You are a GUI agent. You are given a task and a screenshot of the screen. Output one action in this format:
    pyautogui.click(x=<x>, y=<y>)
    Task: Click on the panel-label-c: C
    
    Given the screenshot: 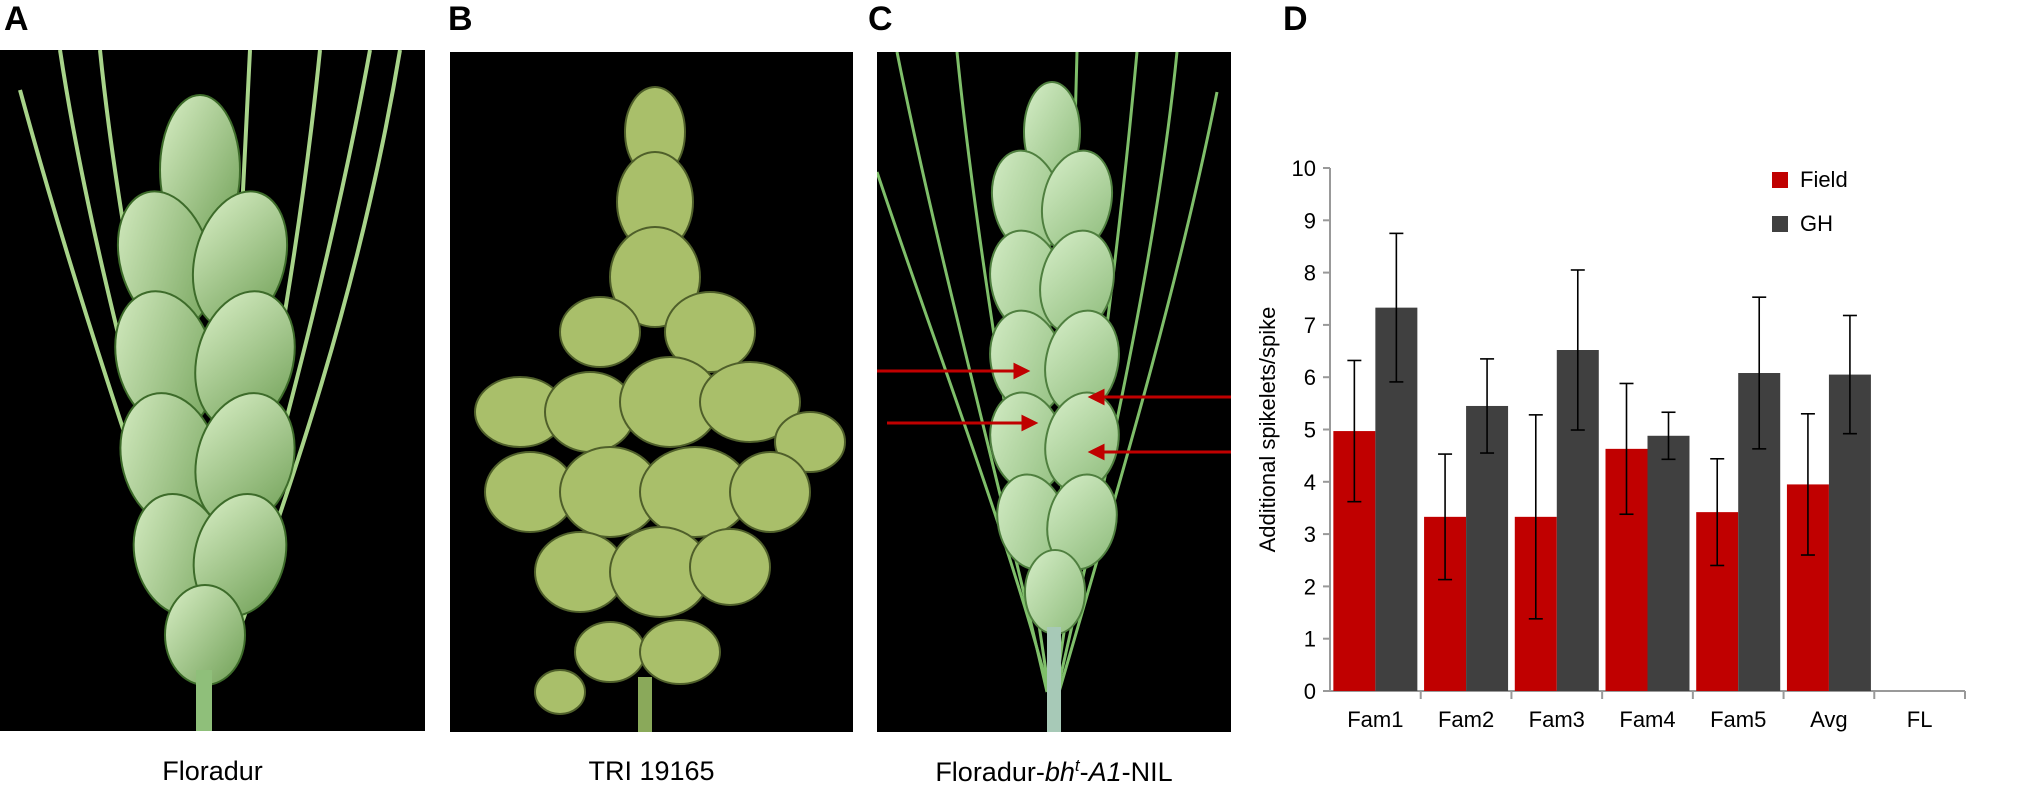 What is the action you would take?
    pyautogui.click(x=880, y=19)
    